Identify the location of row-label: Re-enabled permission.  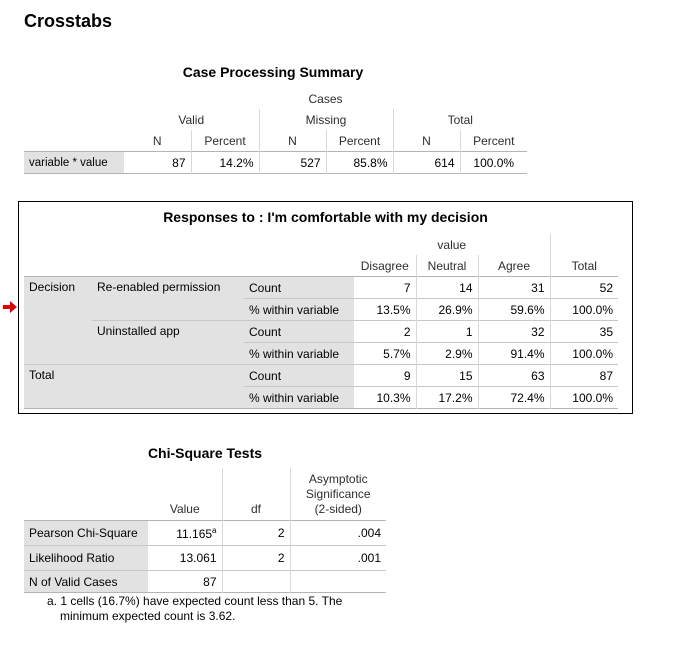
(168, 298).